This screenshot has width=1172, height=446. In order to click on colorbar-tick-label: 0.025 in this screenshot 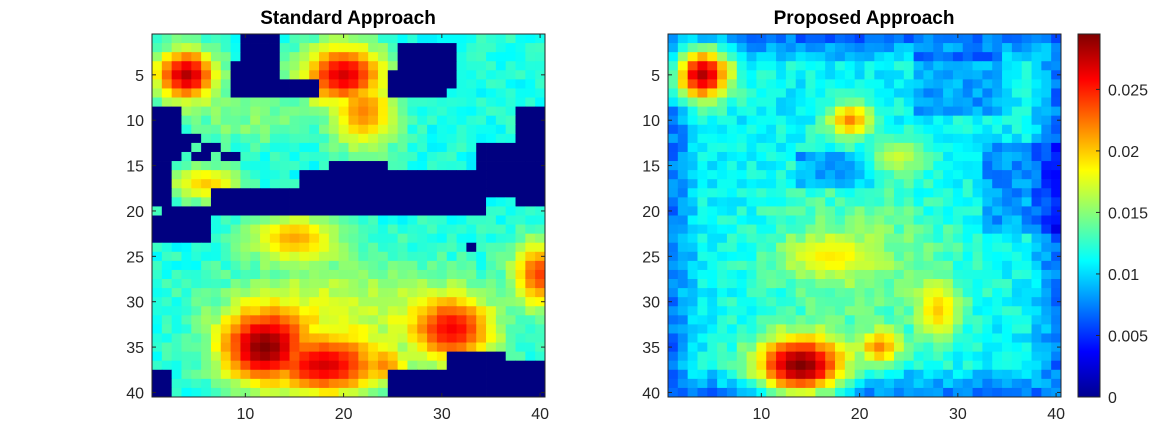, I will do `click(1128, 90)`.